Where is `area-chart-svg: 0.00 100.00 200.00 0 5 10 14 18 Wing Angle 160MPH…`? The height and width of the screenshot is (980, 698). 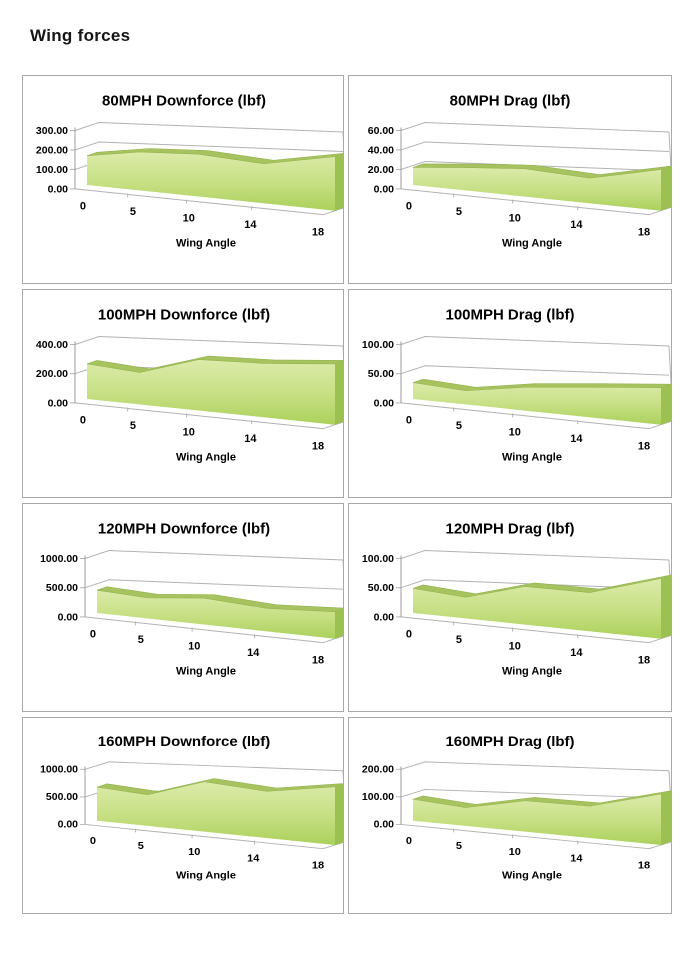
area-chart-svg: 0.00 100.00 200.00 0 5 10 14 18 Wing Angle 160MPH… is located at coordinates (516, 808).